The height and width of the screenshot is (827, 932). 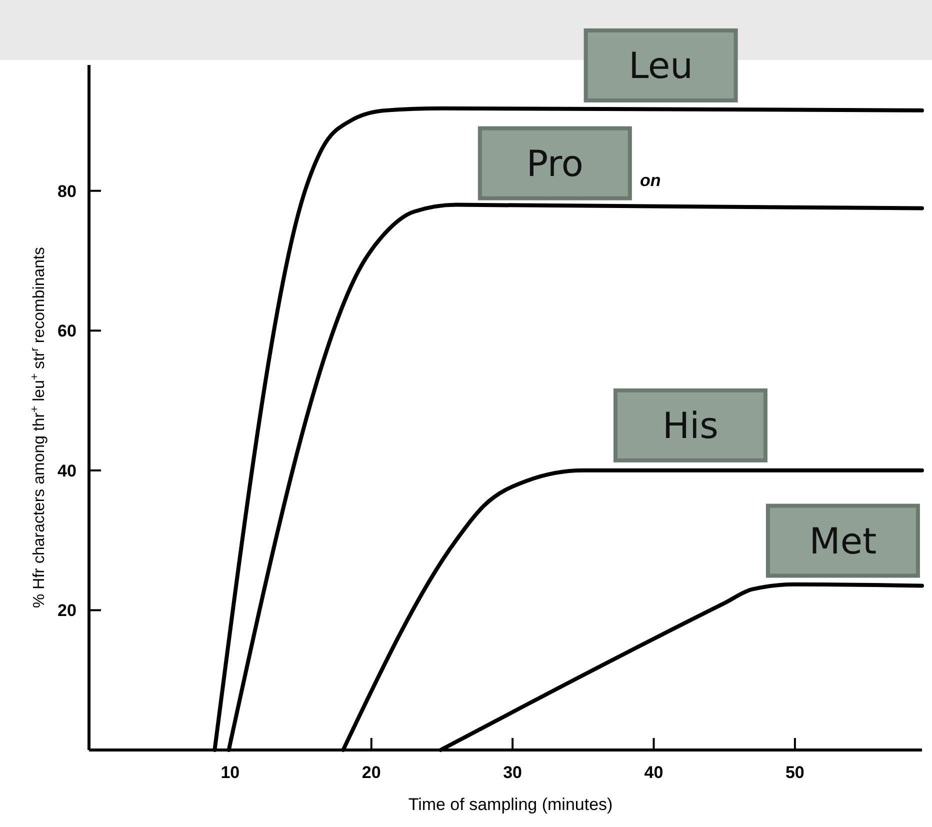 I want to click on x-tick-label: 40, so click(x=654, y=772).